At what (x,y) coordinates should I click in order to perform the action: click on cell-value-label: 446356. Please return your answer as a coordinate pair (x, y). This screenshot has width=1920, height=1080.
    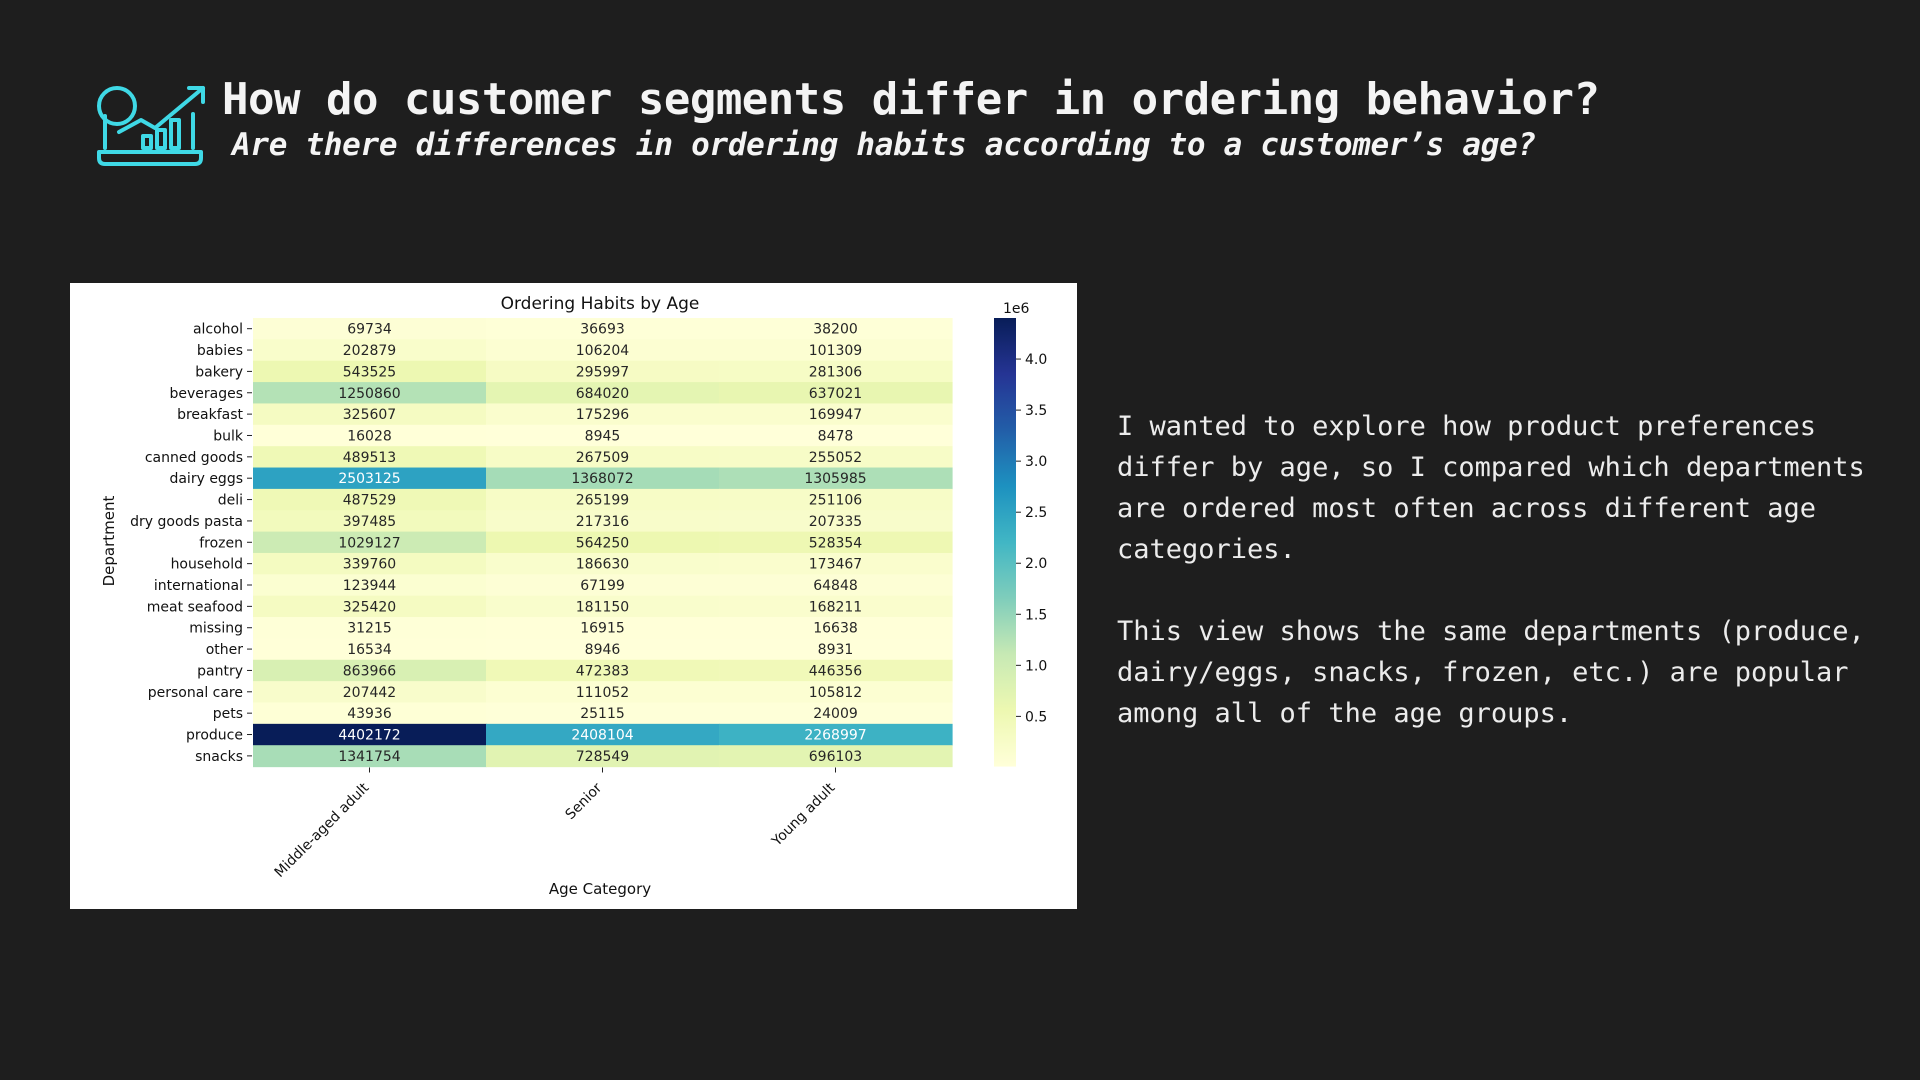
    Looking at the image, I should click on (836, 671).